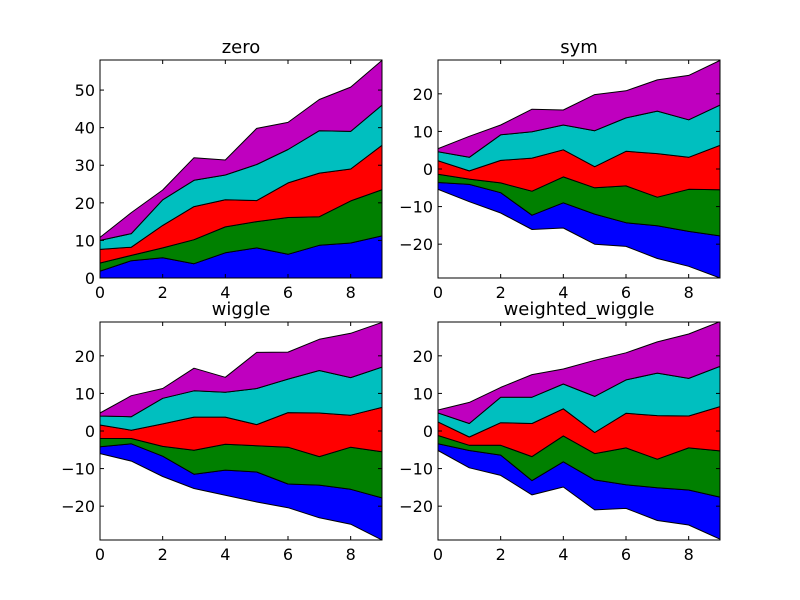  What do you see at coordinates (579, 47) in the screenshot?
I see `chart-title: sym` at bounding box center [579, 47].